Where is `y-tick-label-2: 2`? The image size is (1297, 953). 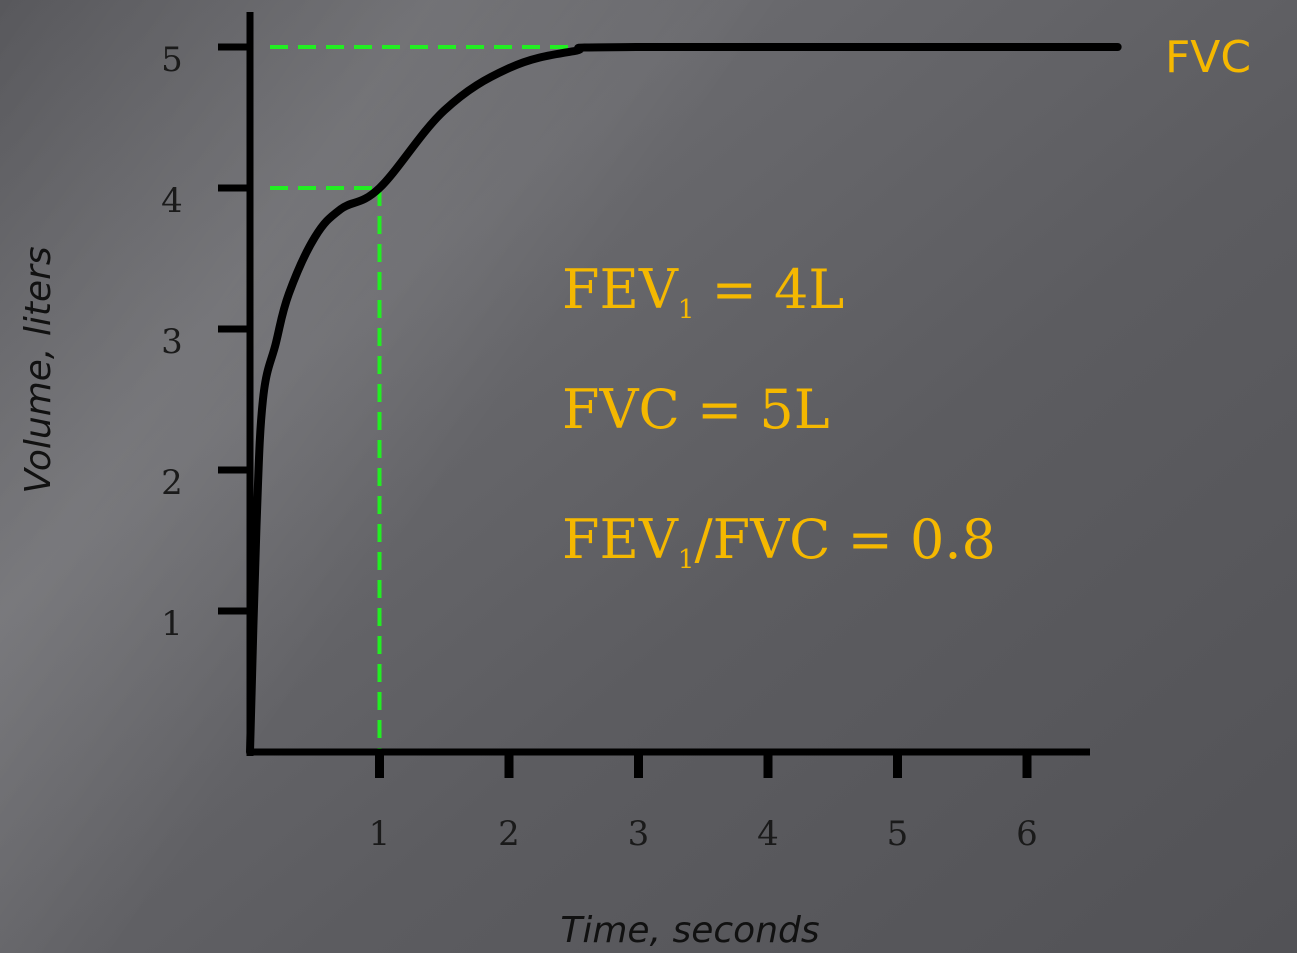
y-tick-label-2: 2 is located at coordinates (172, 483).